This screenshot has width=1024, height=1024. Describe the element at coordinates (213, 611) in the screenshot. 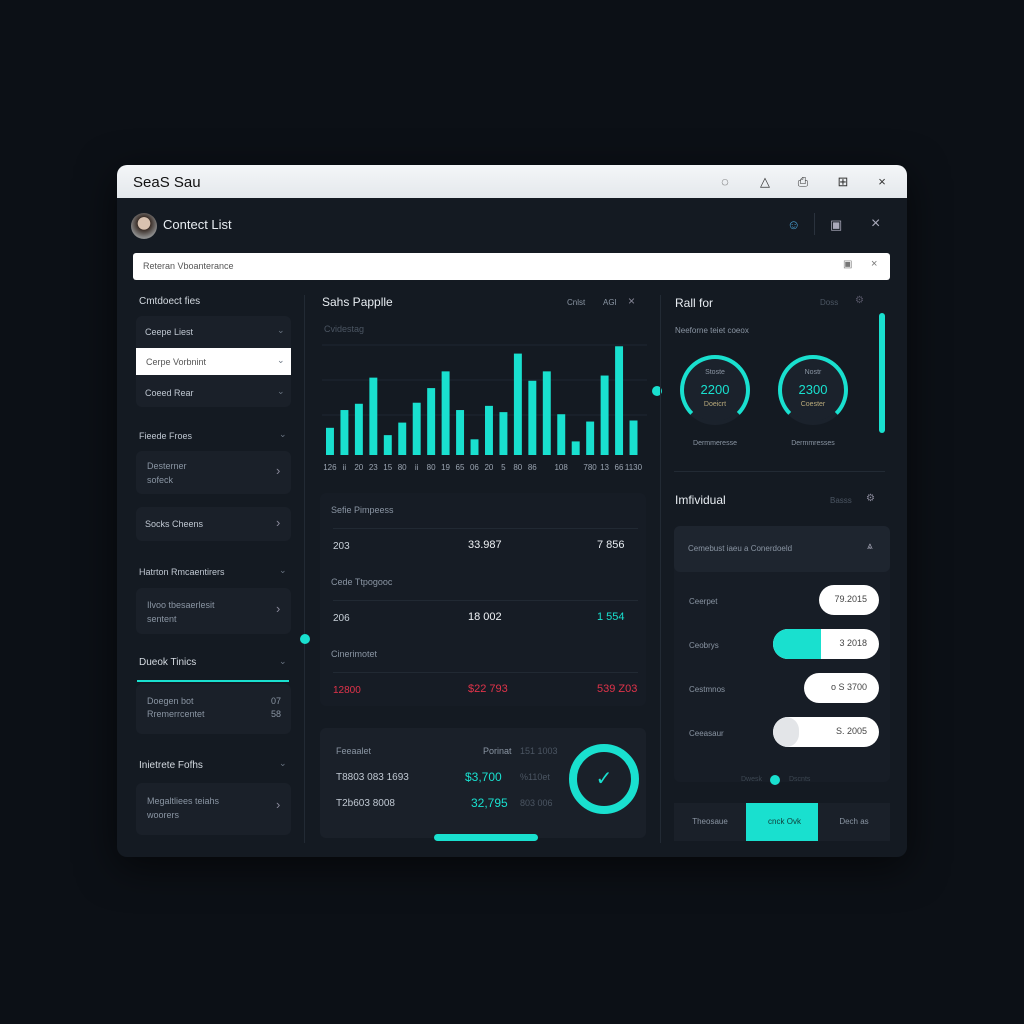

I see `list-item: Ilvoo tbesaerlesit sentent ›` at that location.